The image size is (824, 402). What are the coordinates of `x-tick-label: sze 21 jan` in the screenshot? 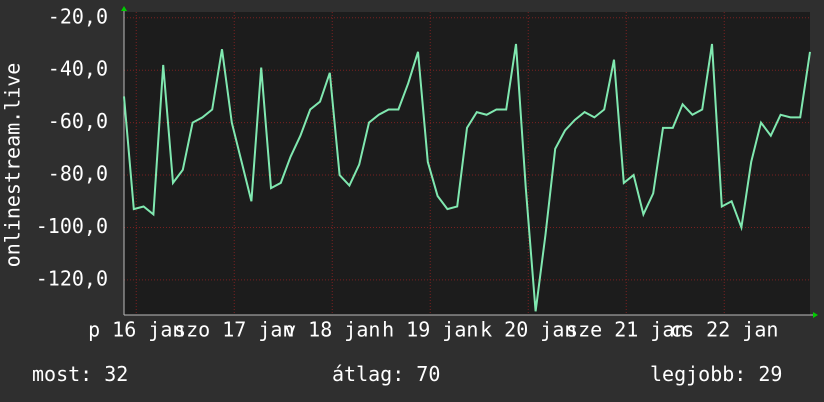 It's located at (626, 330).